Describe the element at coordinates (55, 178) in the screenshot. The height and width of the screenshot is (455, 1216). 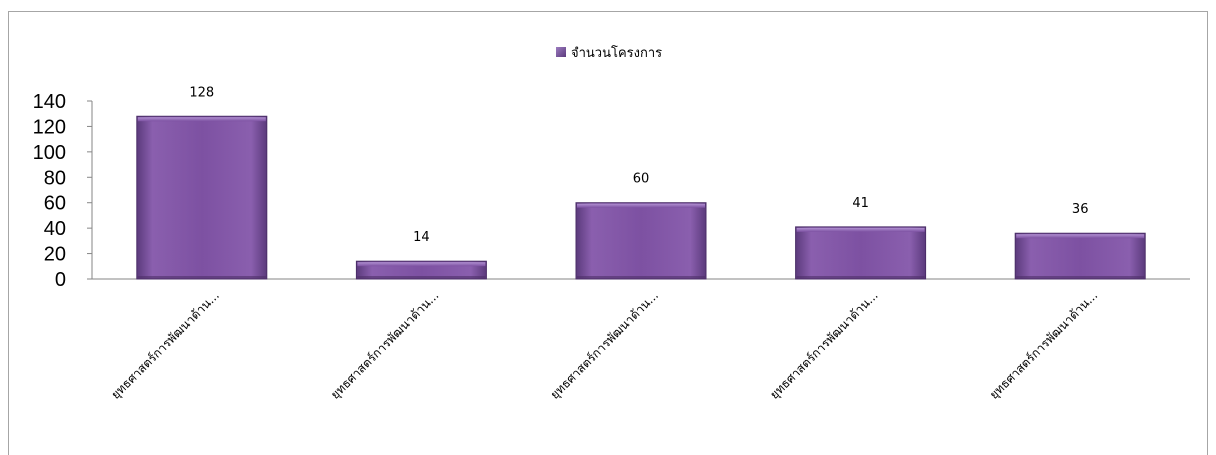
I see `y-tick-label: 80` at that location.